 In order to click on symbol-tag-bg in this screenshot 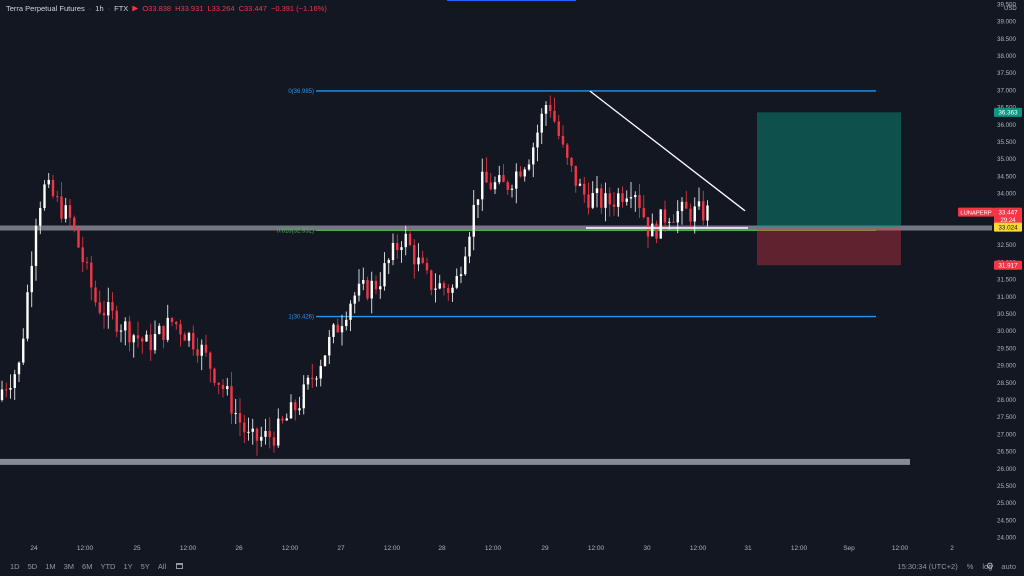, I will do `click(976, 212)`.